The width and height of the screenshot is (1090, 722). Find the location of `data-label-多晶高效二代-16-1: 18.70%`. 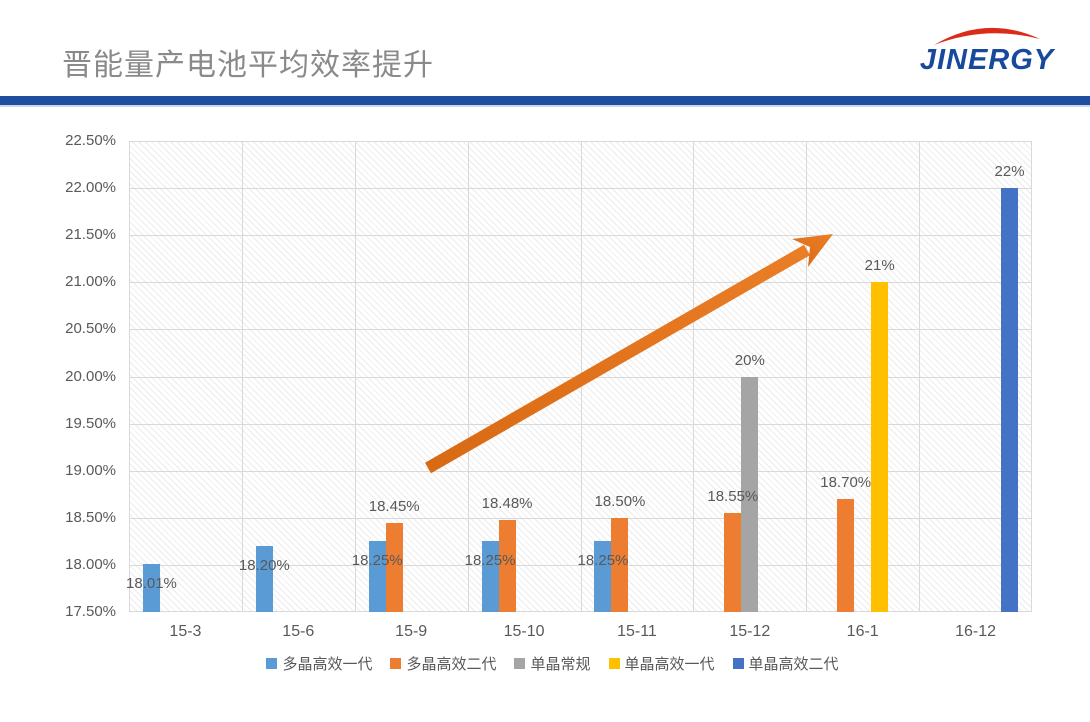

data-label-多晶高效二代-16-1: 18.70% is located at coordinates (846, 482).